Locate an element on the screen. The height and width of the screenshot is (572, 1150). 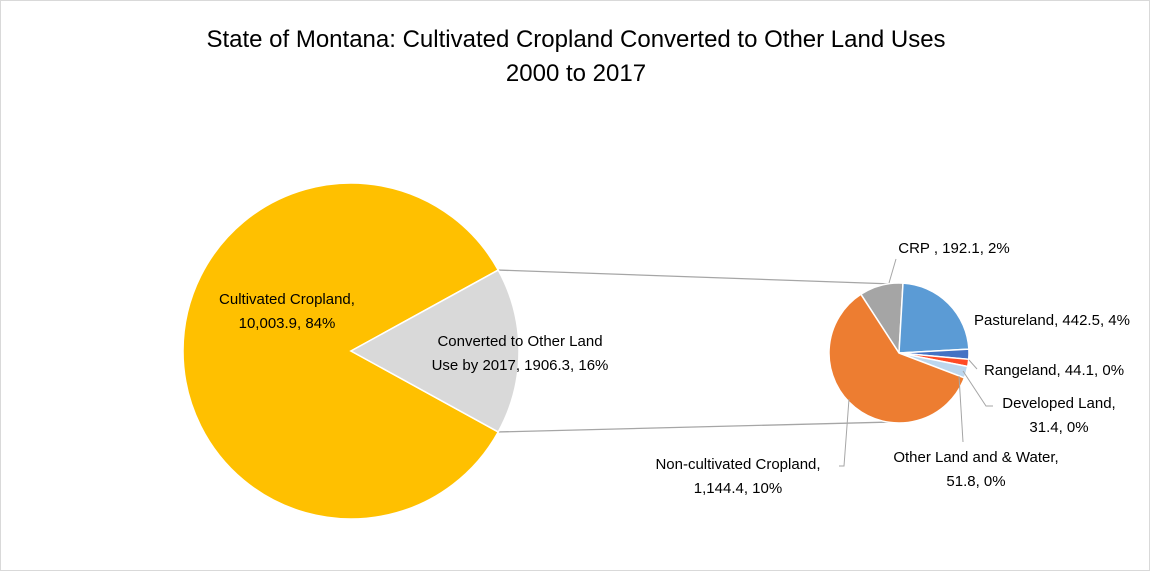
chart-subtitle: 2000 to 2017 is located at coordinates (576, 73).